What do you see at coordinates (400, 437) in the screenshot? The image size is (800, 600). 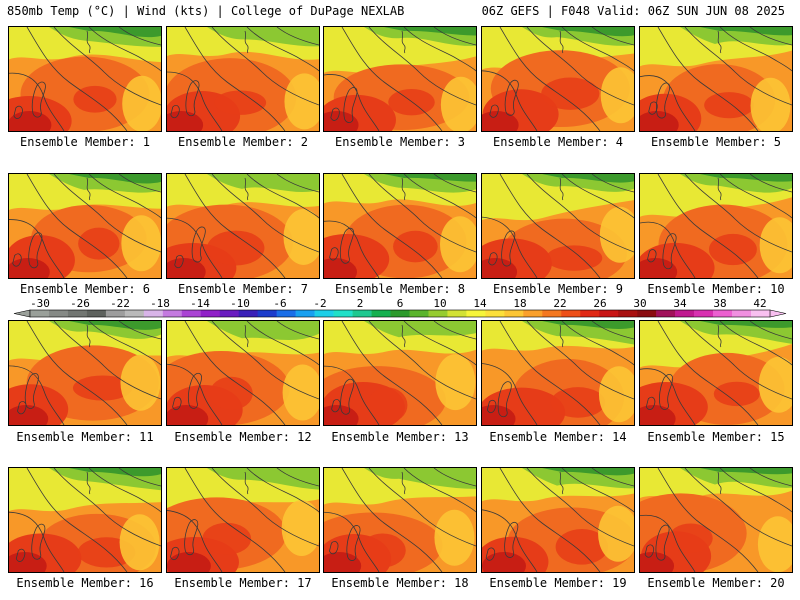 I see `ensemble-member-label: Ensemble Member: 13` at bounding box center [400, 437].